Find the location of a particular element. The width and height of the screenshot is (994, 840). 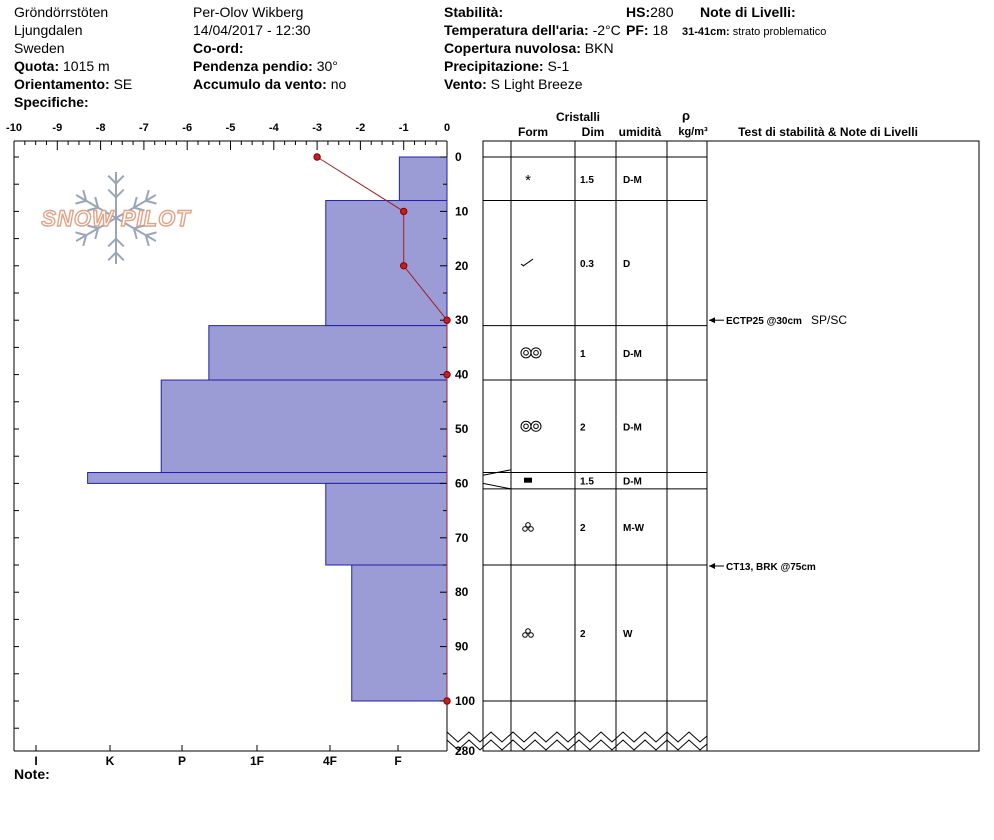

top-axis-tick-label: -1 is located at coordinates (404, 128).